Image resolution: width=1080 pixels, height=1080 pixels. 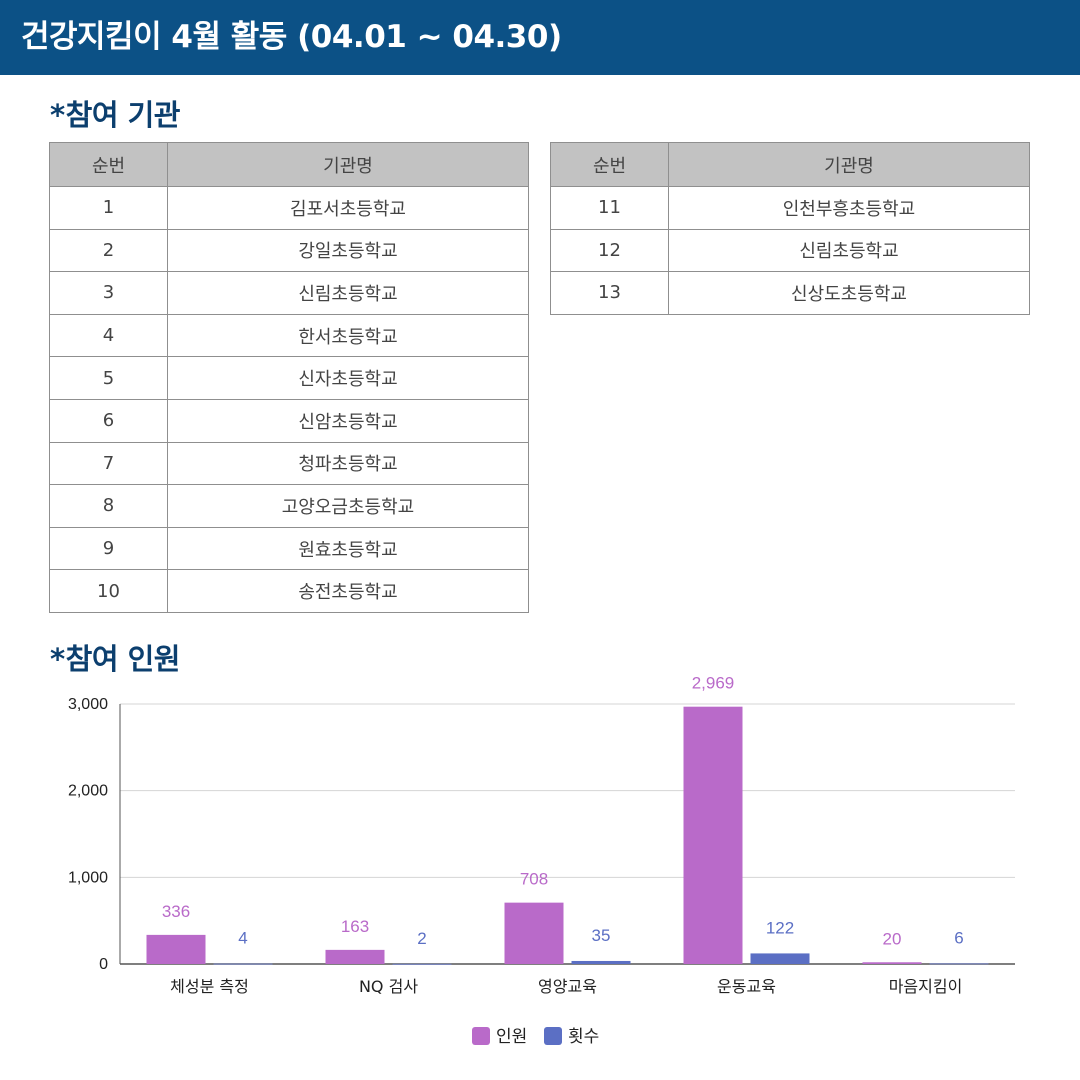 What do you see at coordinates (348, 420) in the screenshot?
I see `row-org-name: 신암초등학교` at bounding box center [348, 420].